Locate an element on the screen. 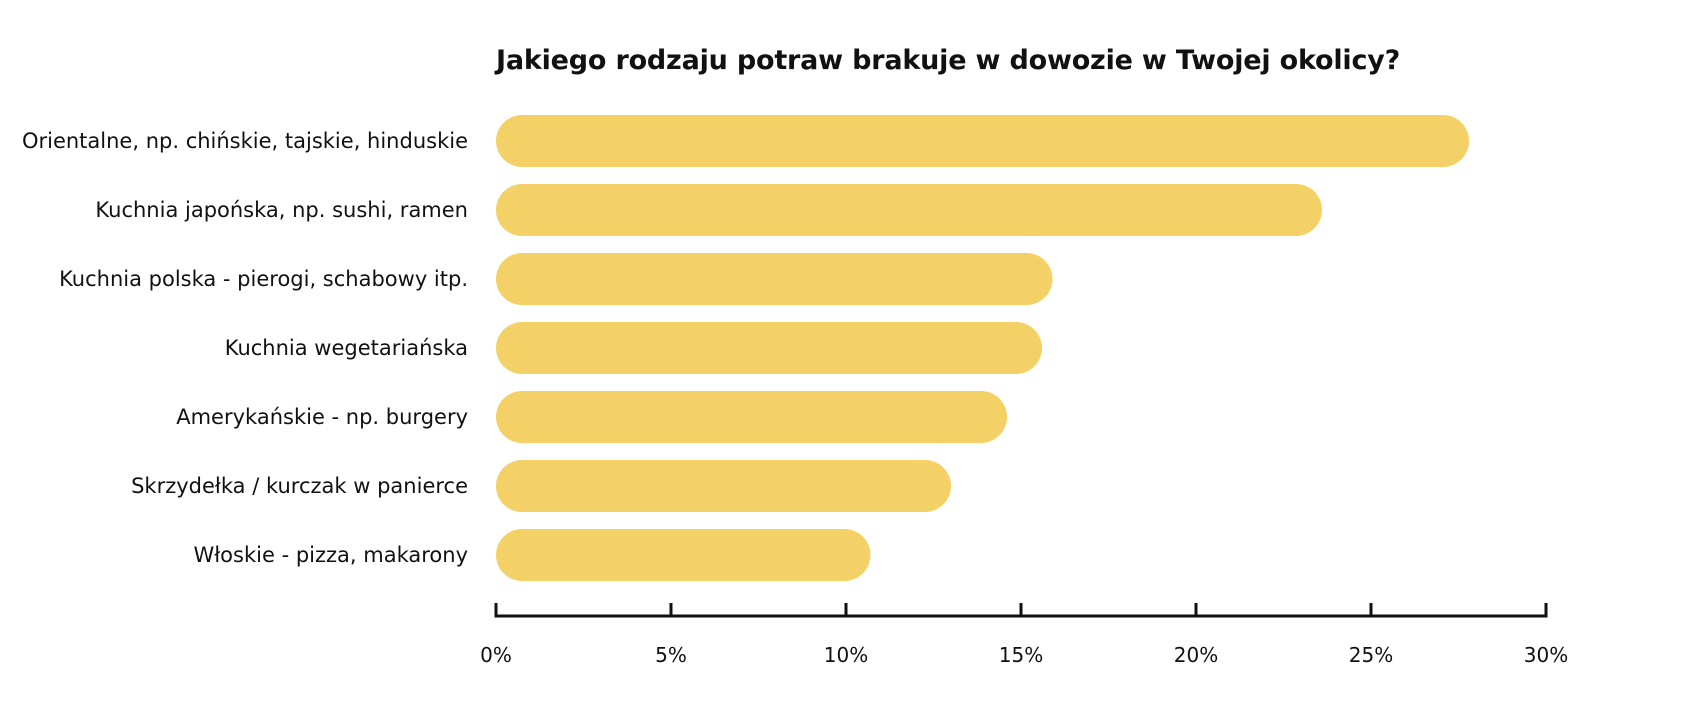 The height and width of the screenshot is (728, 1700). x-tick-label: 30% is located at coordinates (1546, 655).